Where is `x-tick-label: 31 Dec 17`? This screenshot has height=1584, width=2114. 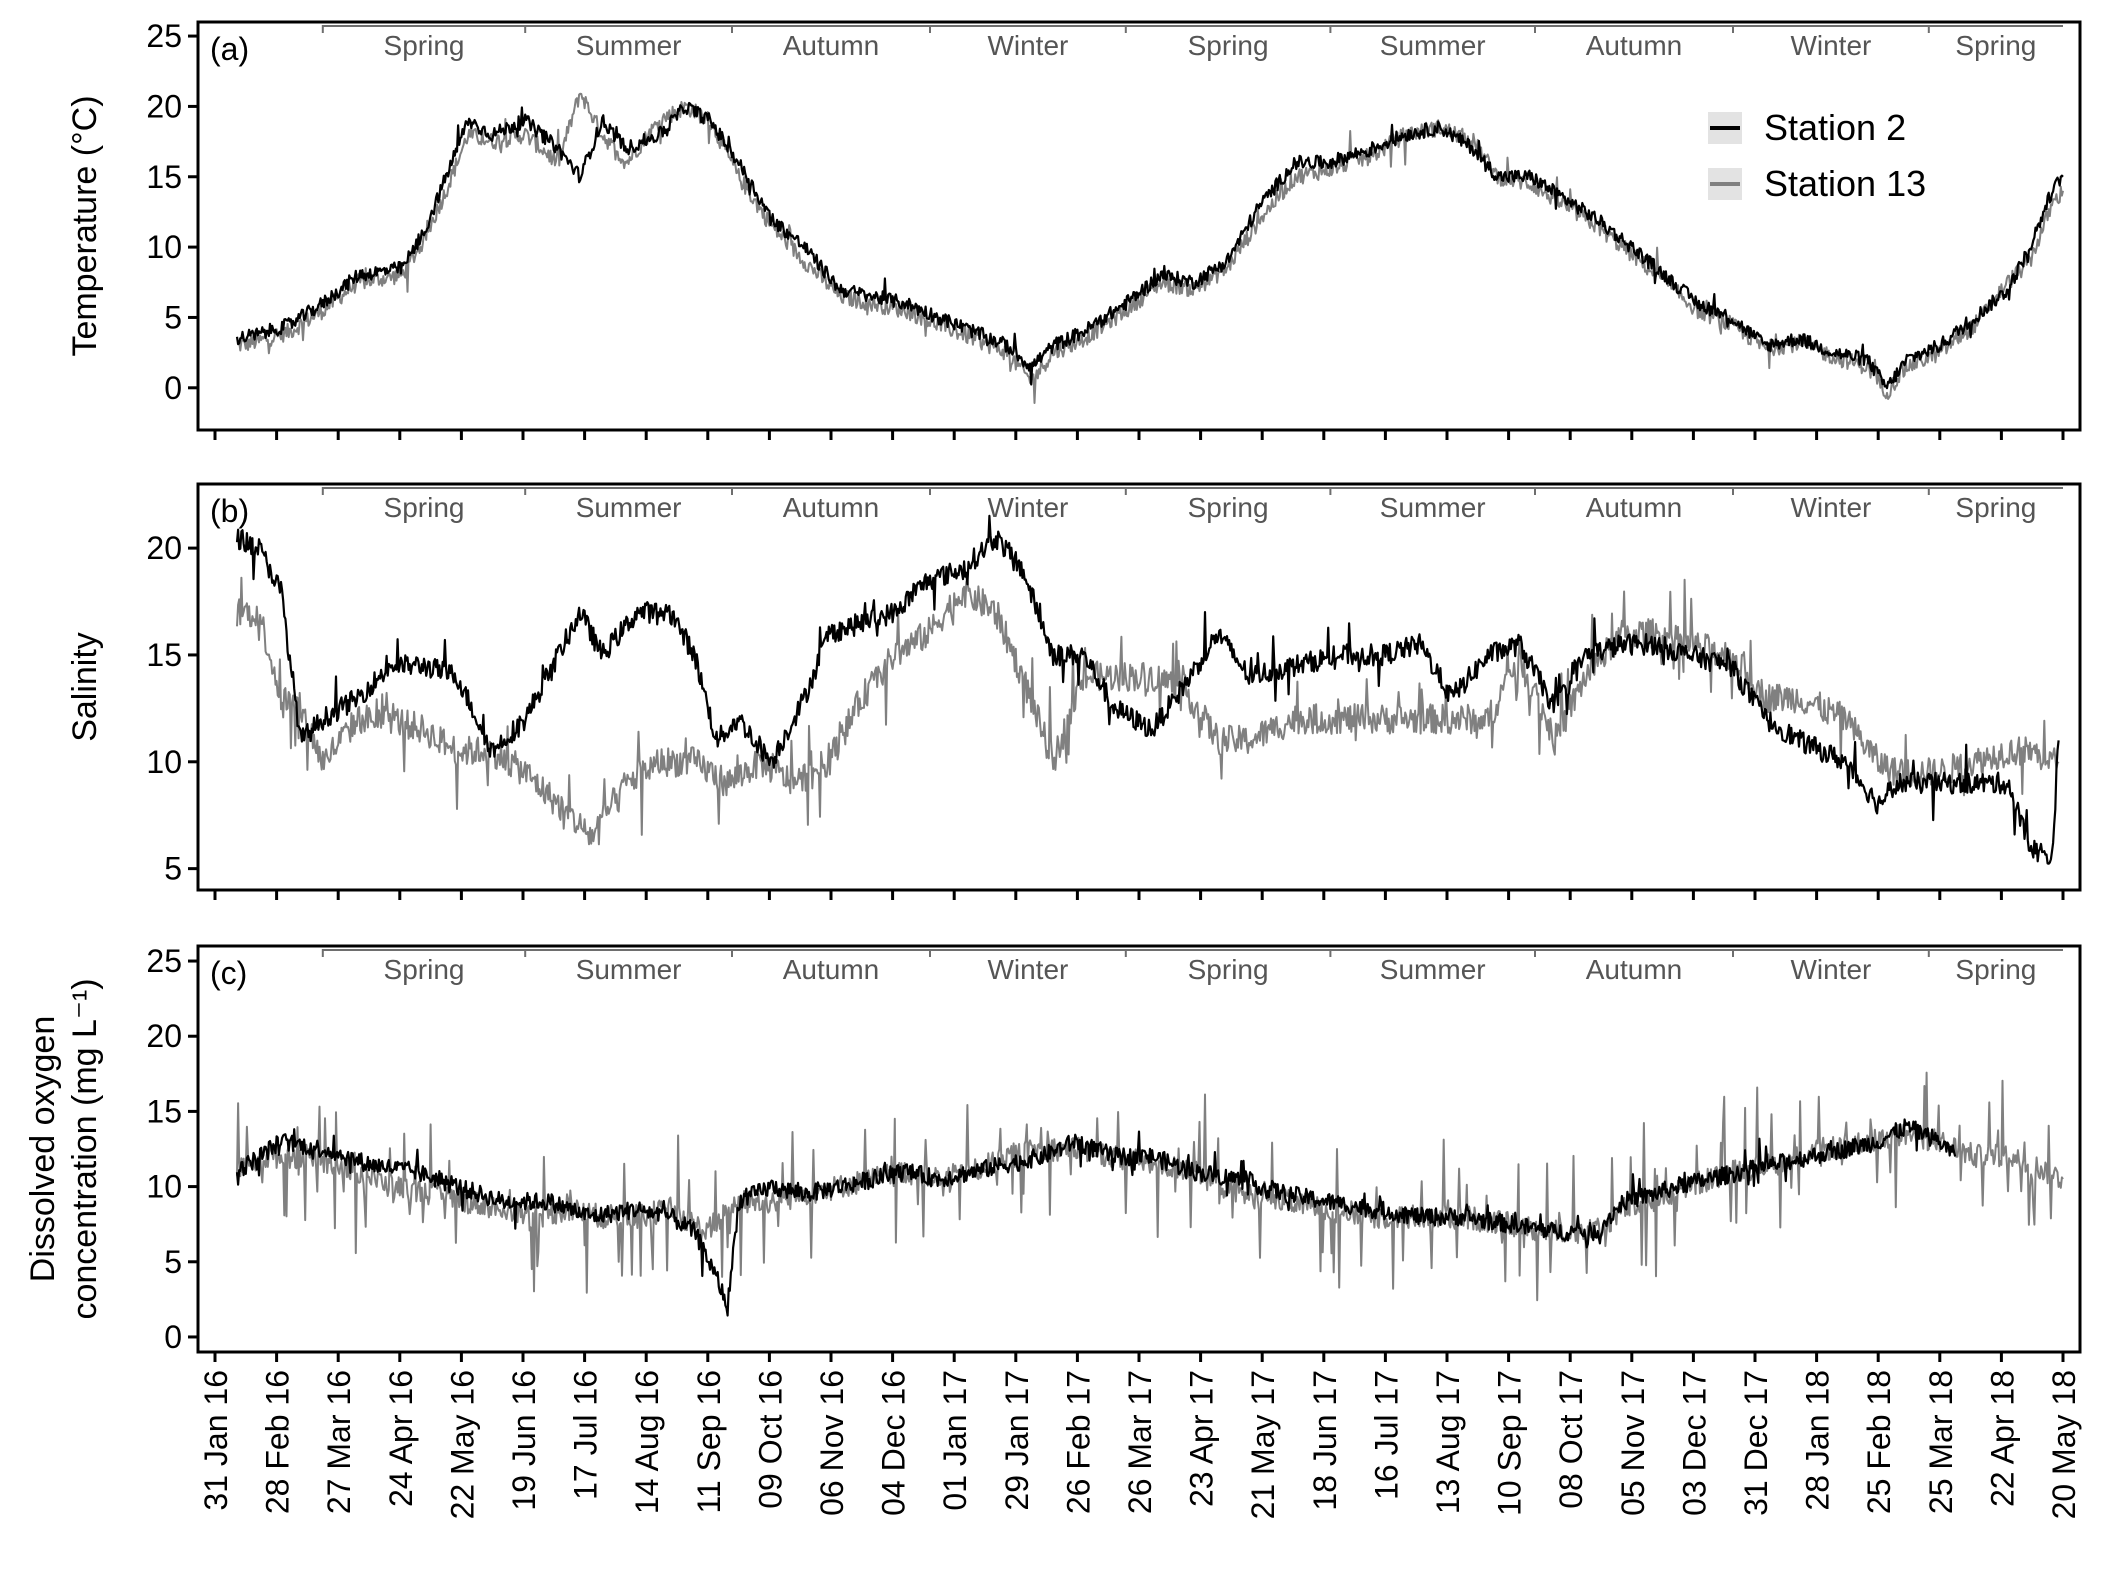
x-tick-label: 31 Dec 17 is located at coordinates (1756, 1443).